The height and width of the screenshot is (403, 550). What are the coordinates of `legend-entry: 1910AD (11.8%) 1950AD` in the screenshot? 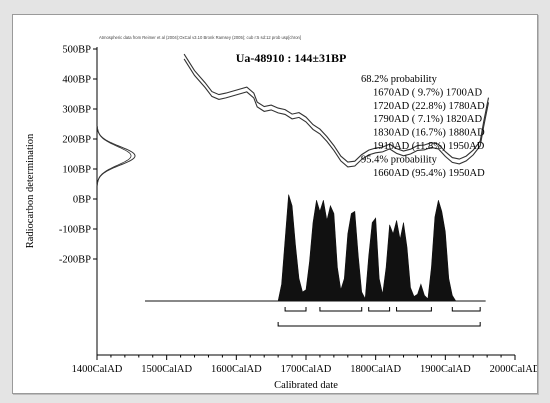 It's located at (429, 146).